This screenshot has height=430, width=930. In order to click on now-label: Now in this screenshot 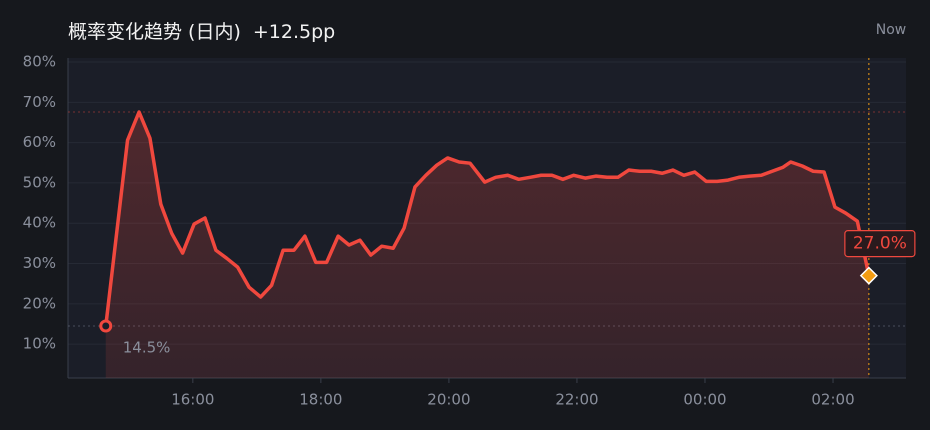, I will do `click(891, 30)`.